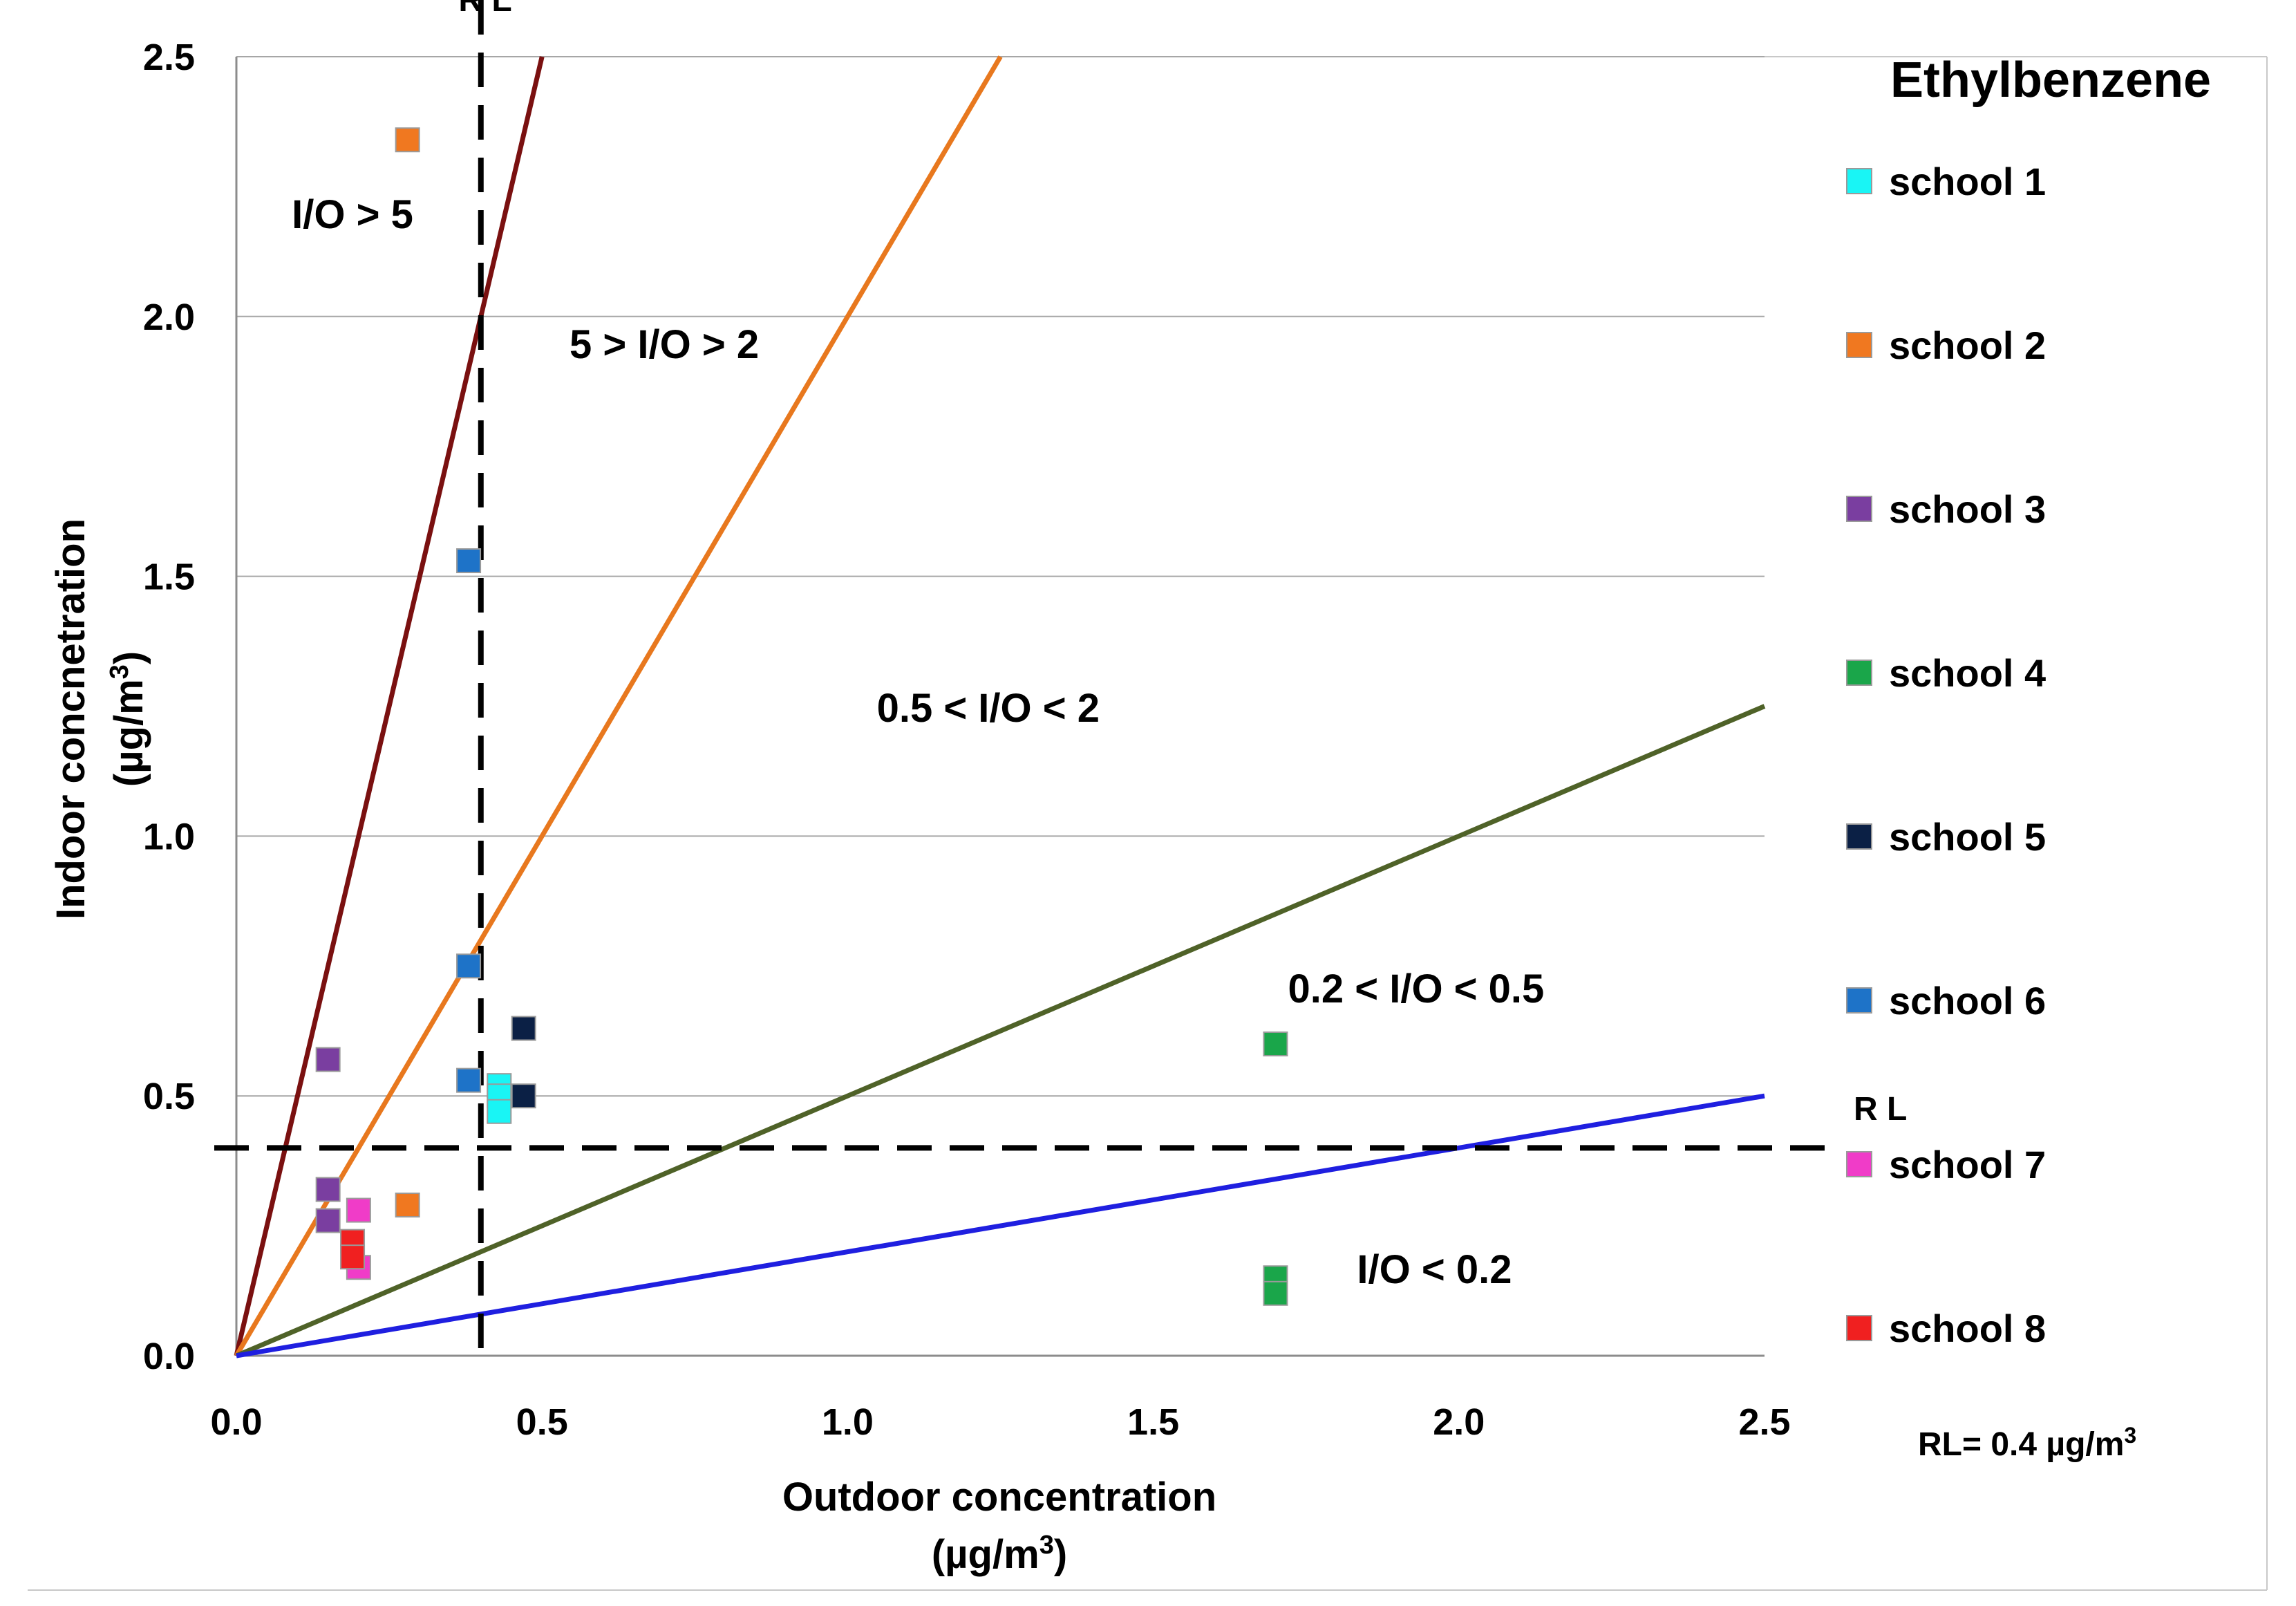  I want to click on legend-label: school 7, so click(1968, 1165).